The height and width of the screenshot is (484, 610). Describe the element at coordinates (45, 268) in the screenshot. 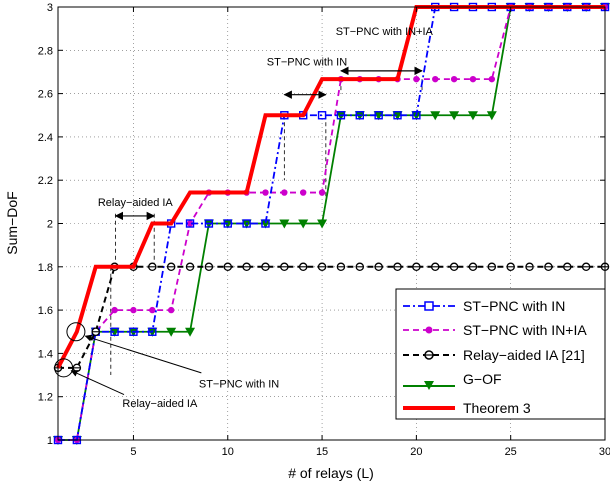

I see `y-tick-label: 1.8` at that location.